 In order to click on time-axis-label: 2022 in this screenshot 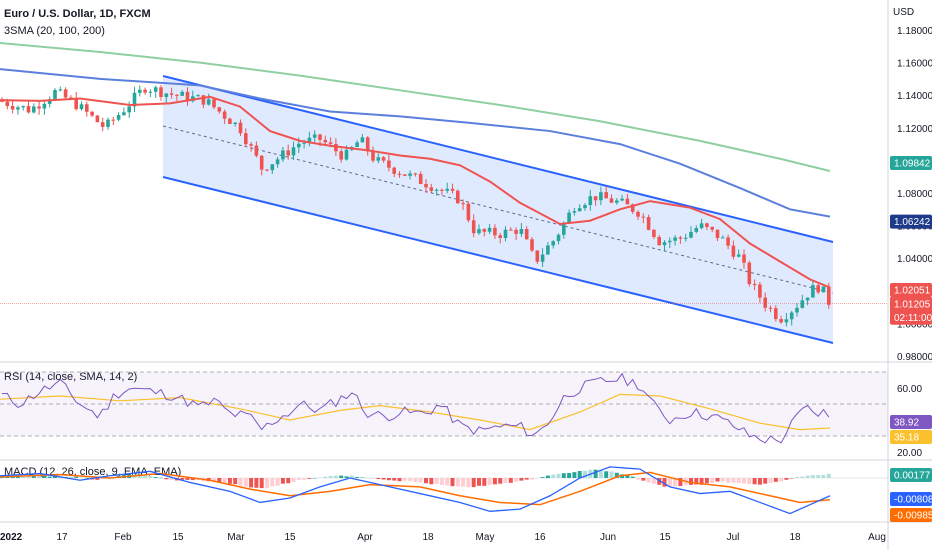, I will do `click(11, 537)`.